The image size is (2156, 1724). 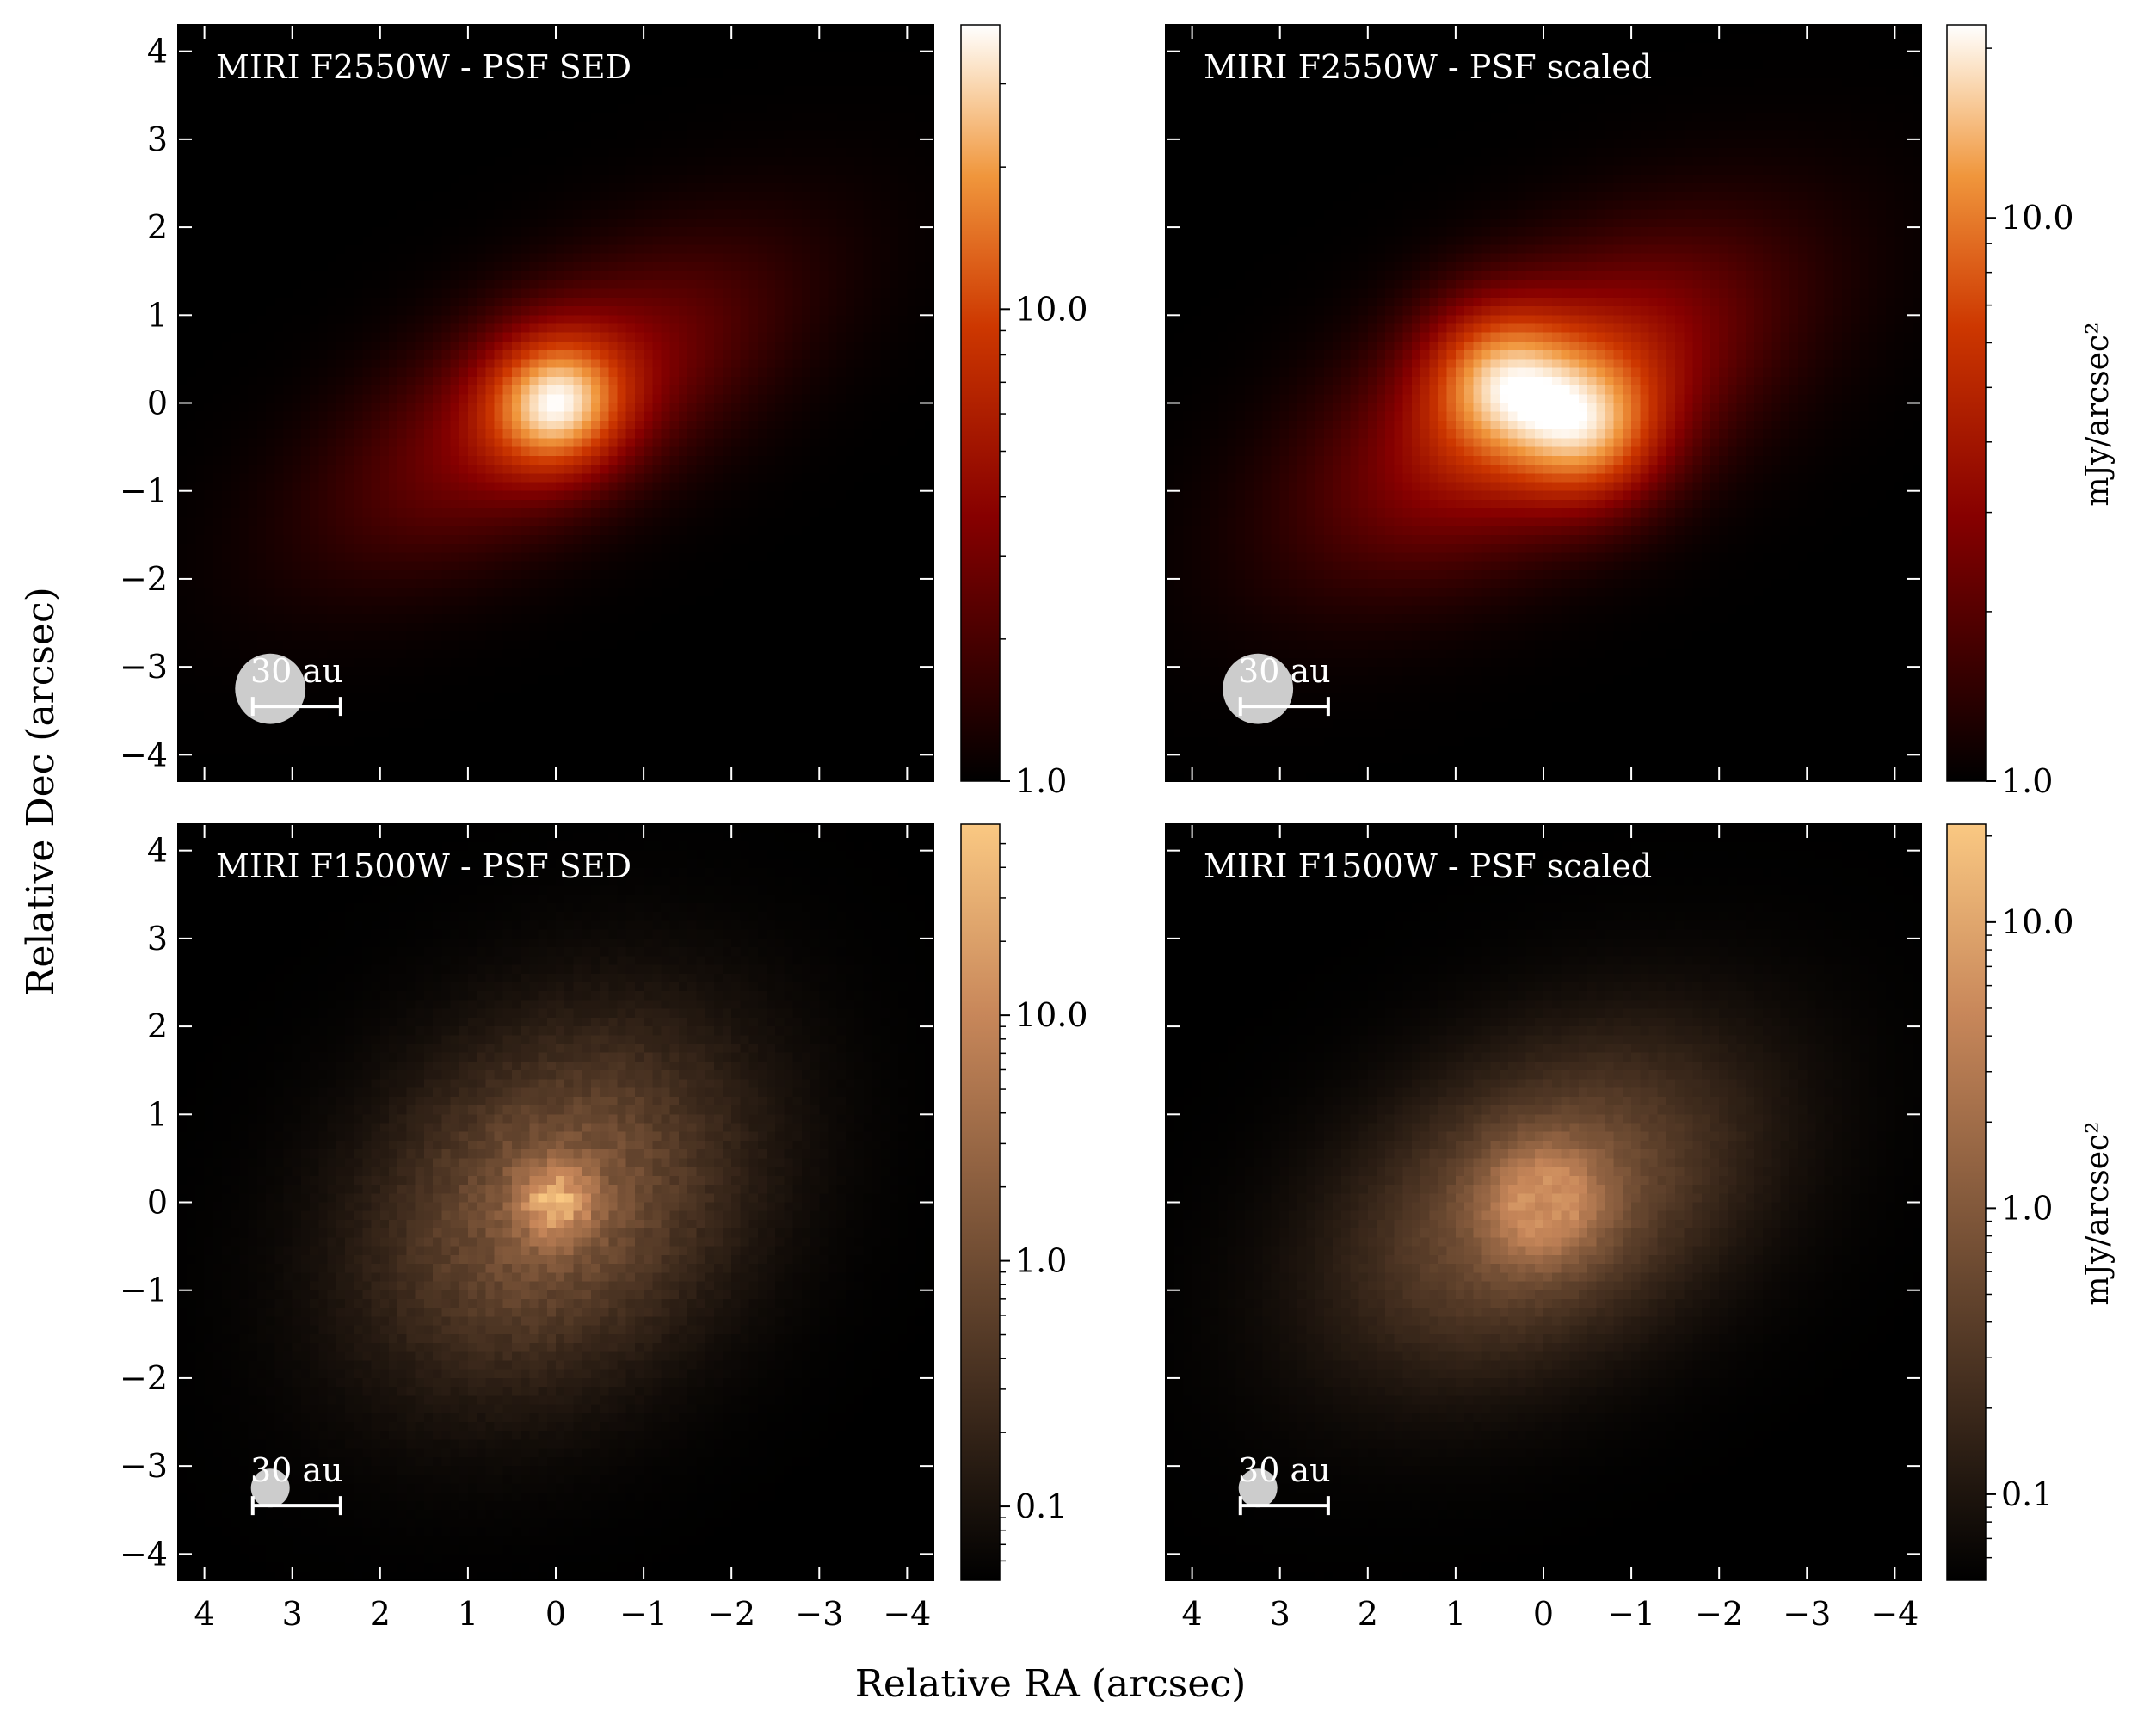 I want to click on panel-title: MIRI F2550W - PSF scaled, so click(x=1428, y=67).